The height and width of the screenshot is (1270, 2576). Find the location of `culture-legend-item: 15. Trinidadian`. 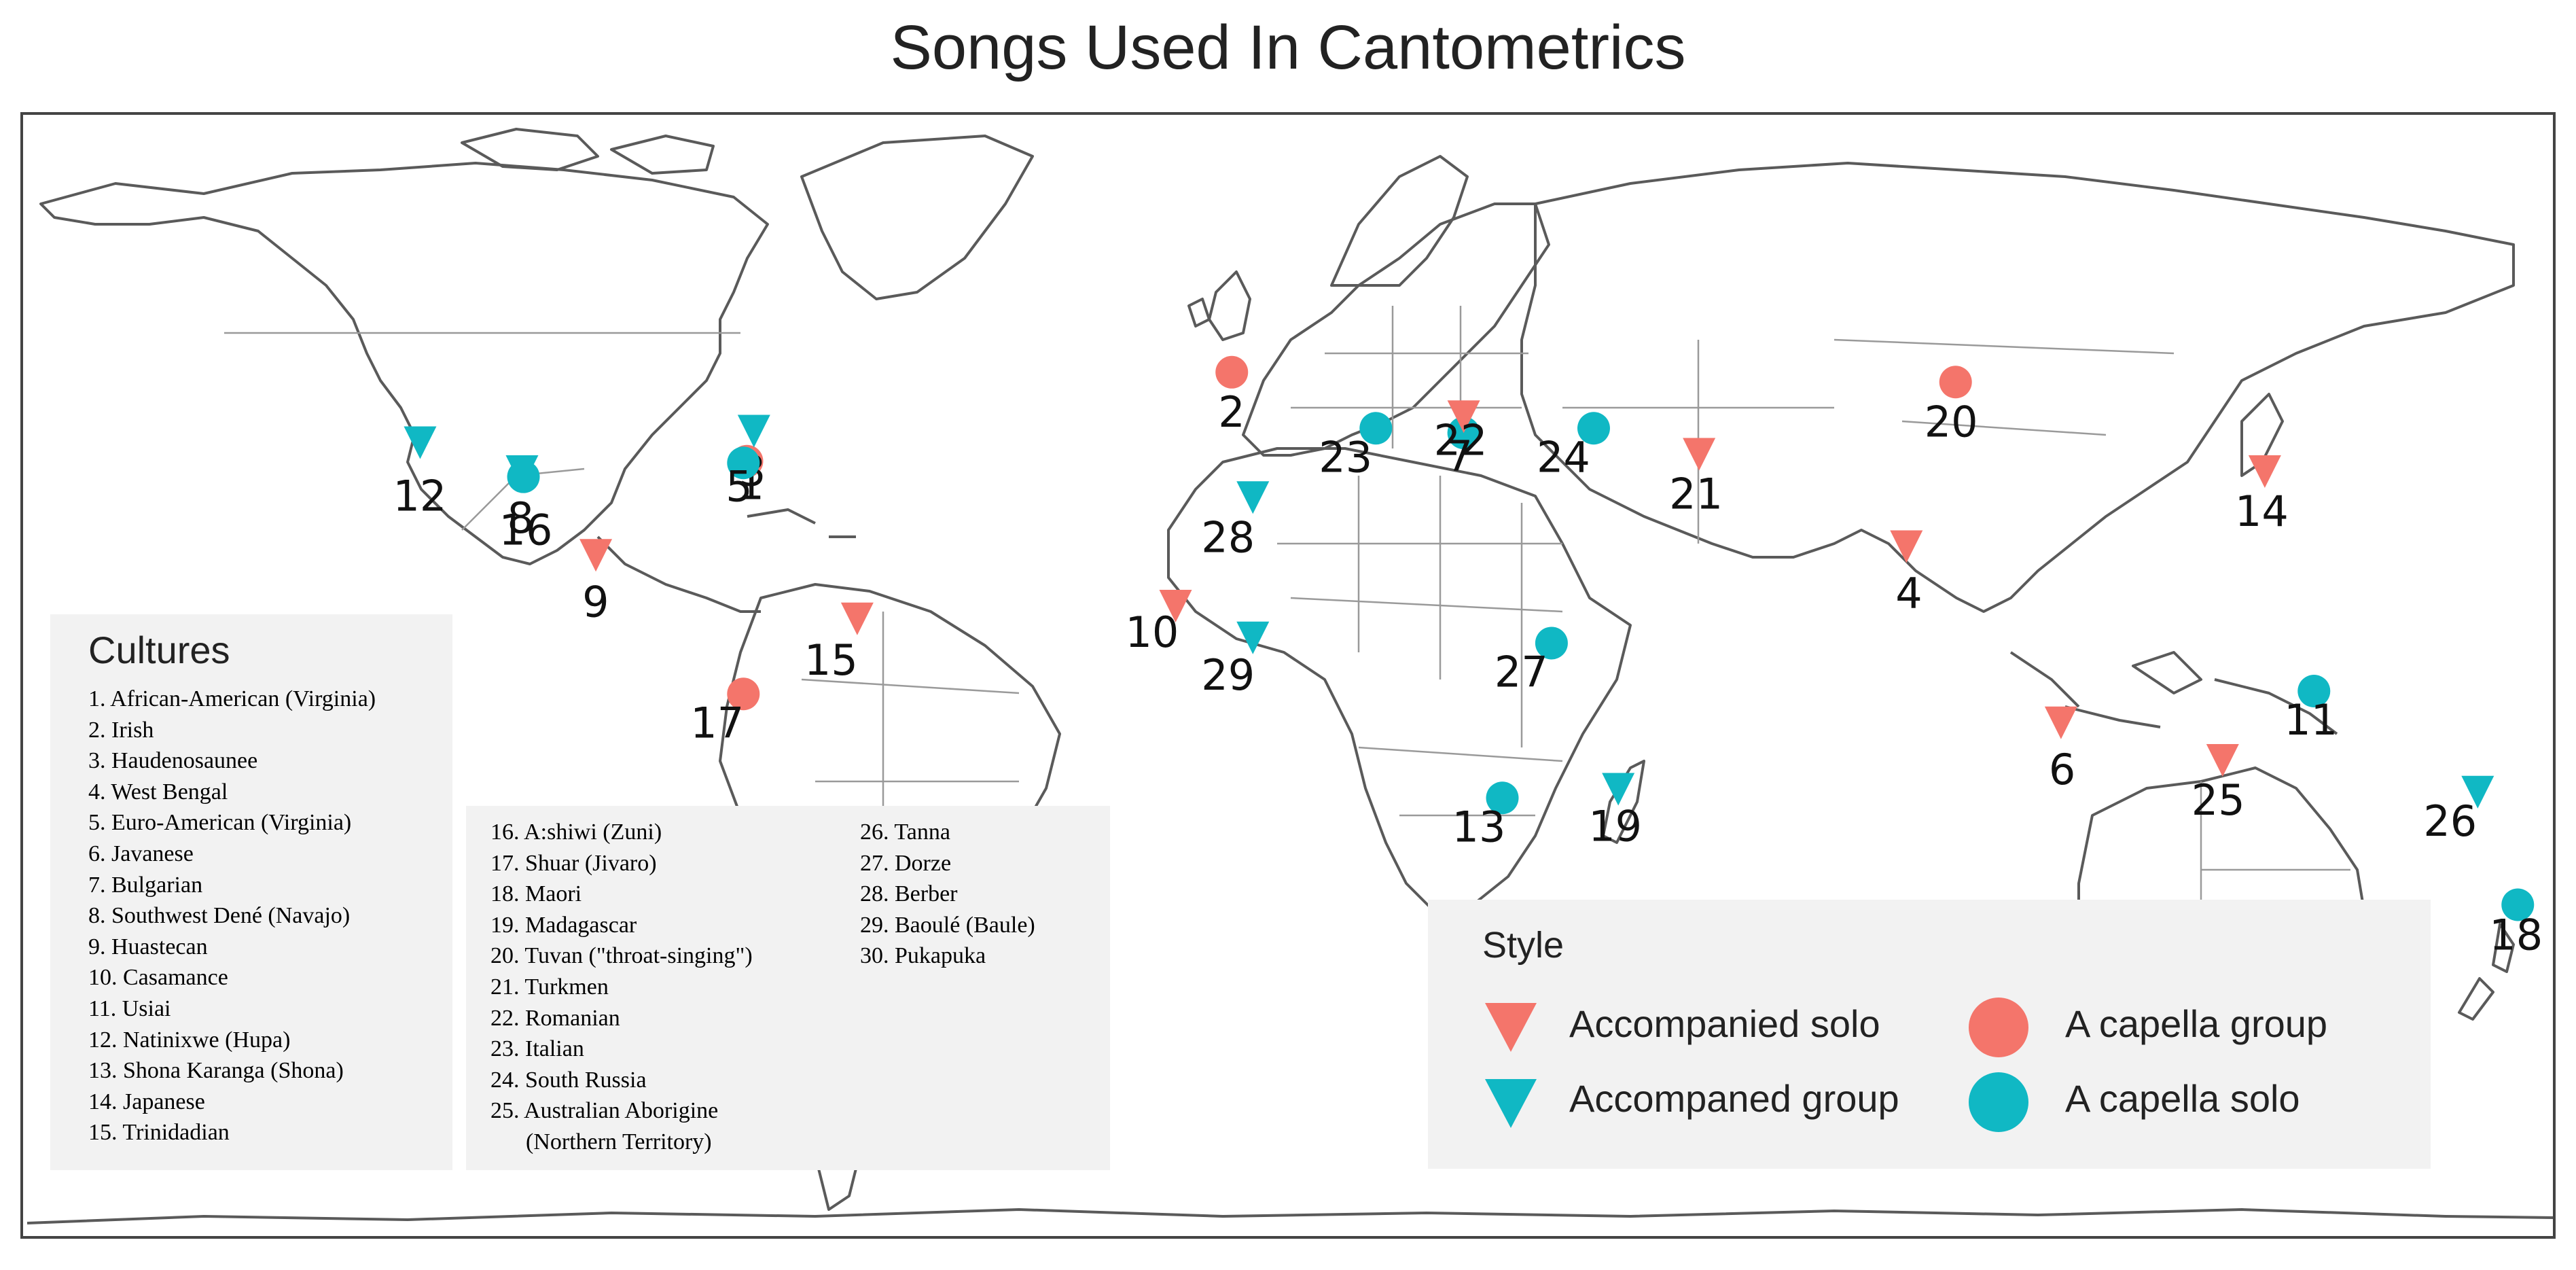

culture-legend-item: 15. Trinidadian is located at coordinates (159, 1133).